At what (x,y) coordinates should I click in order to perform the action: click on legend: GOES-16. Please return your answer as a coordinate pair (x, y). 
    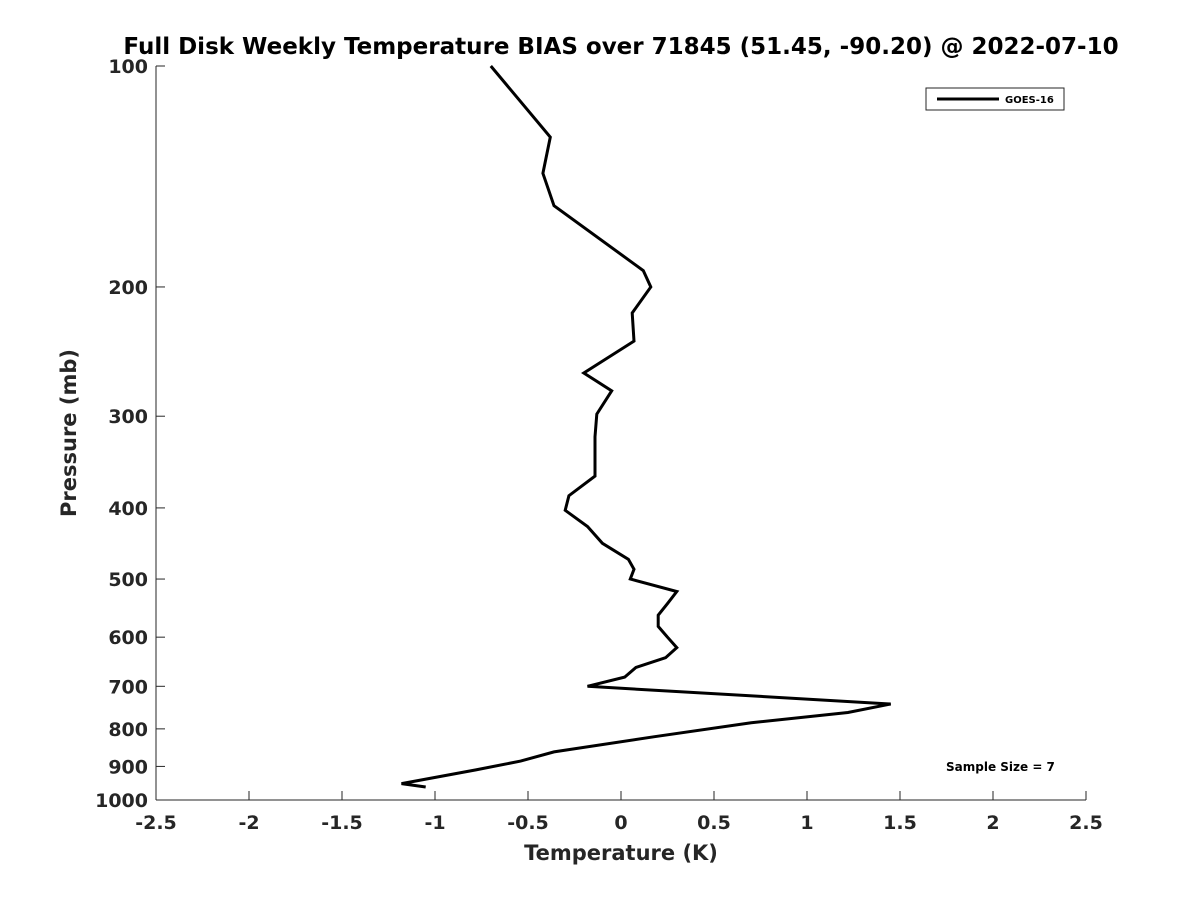
    Looking at the image, I should click on (995, 99).